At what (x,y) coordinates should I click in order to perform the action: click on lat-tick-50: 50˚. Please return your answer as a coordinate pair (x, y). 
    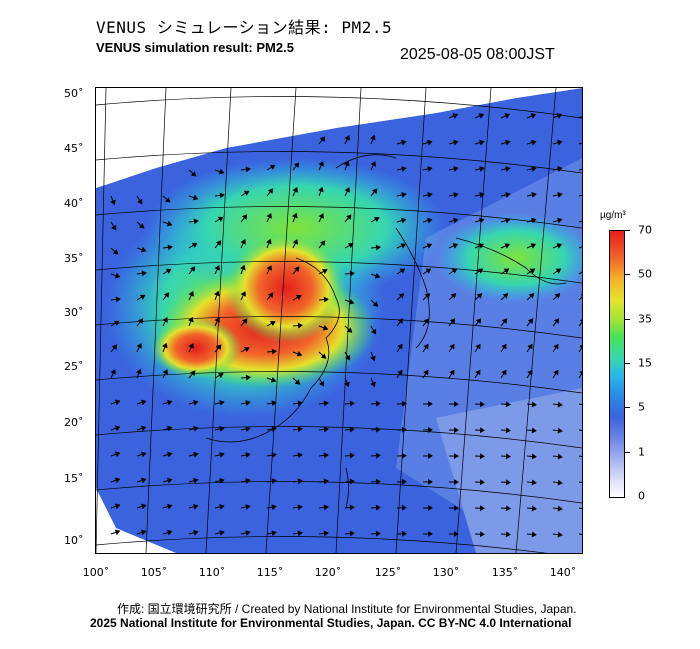
    Looking at the image, I should click on (74, 93).